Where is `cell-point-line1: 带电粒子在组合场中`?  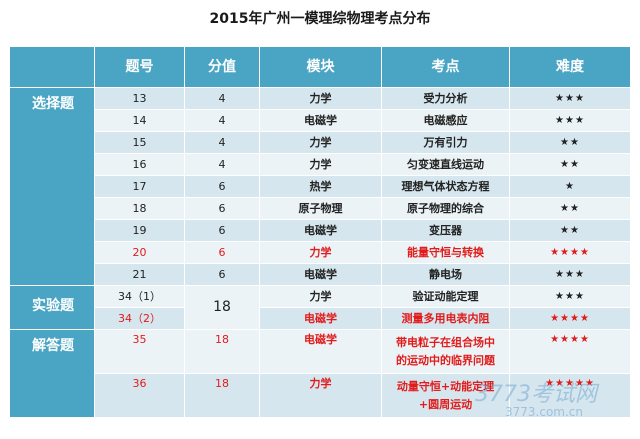
cell-point-line1: 带电粒子在组合场中 is located at coordinates (445, 342).